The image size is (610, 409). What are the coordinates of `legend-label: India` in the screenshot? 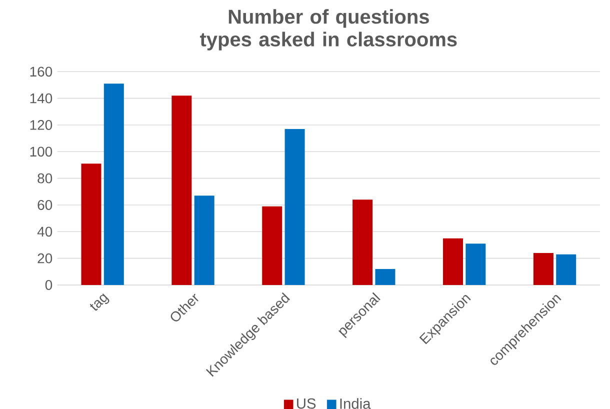 It's located at (355, 403).